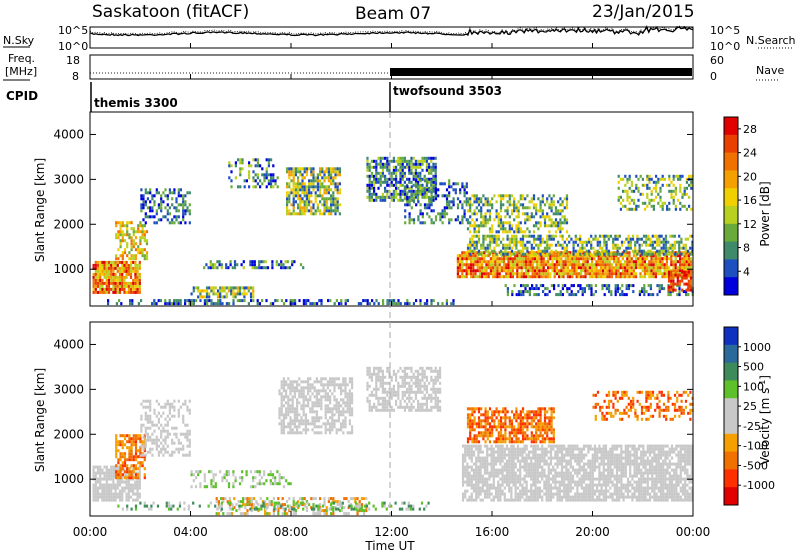 The width and height of the screenshot is (800, 554). I want to click on power-colorbar-swatch, so click(731, 286).